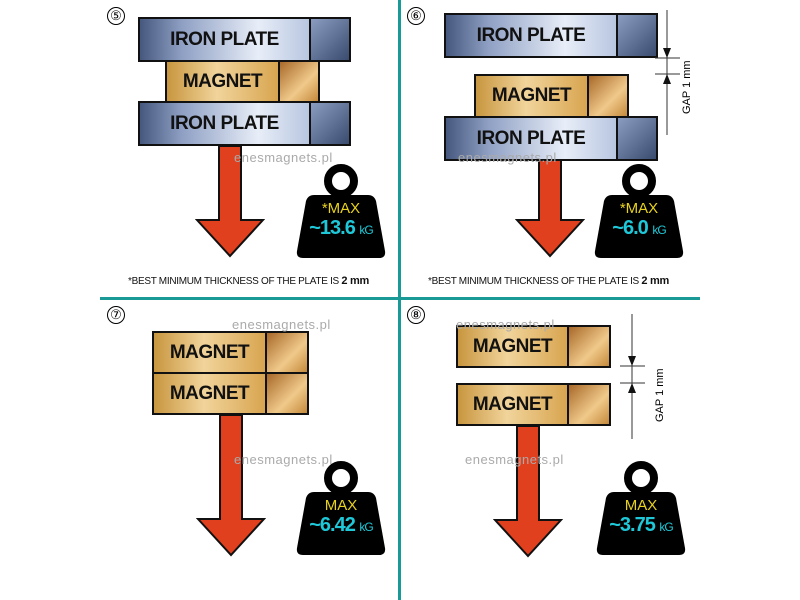  Describe the element at coordinates (116, 16) in the screenshot. I see `panel-number: ⑤` at that location.